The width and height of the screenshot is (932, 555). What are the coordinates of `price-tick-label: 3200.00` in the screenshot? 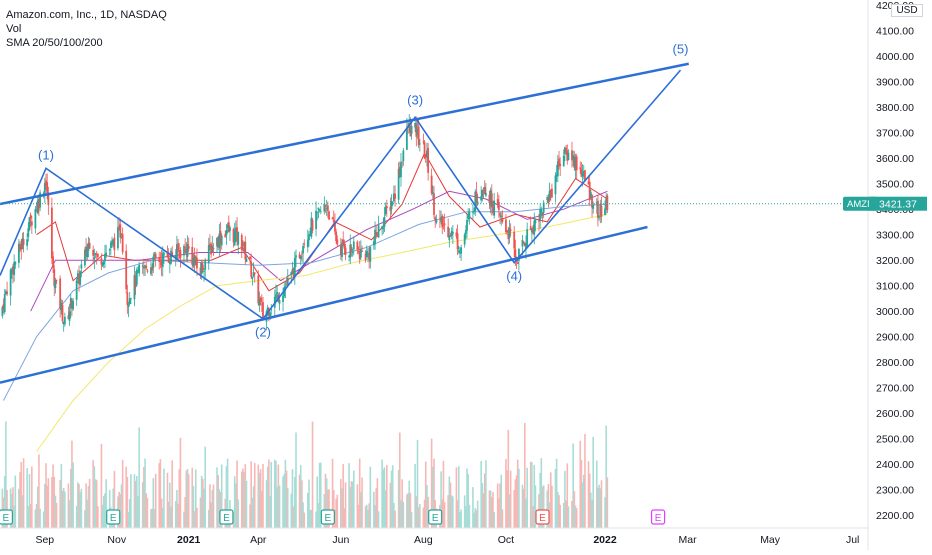 It's located at (895, 261).